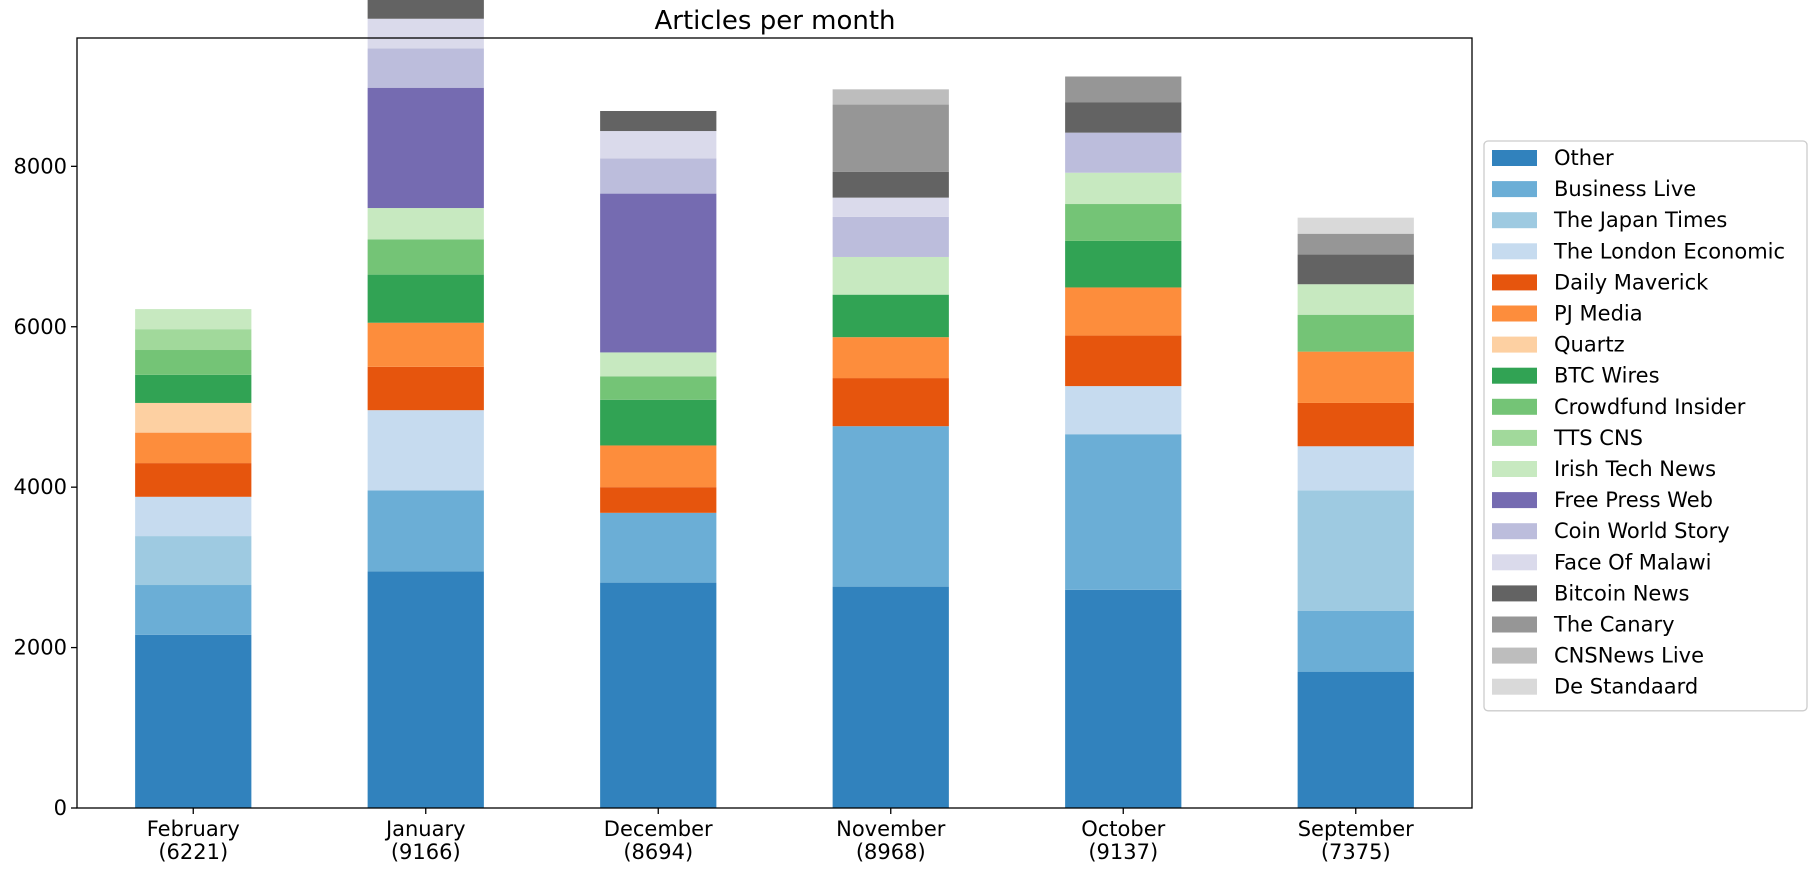 The image size is (1818, 871). What do you see at coordinates (425, 450) in the screenshot?
I see `bar-segment-the-london-economic-january` at bounding box center [425, 450].